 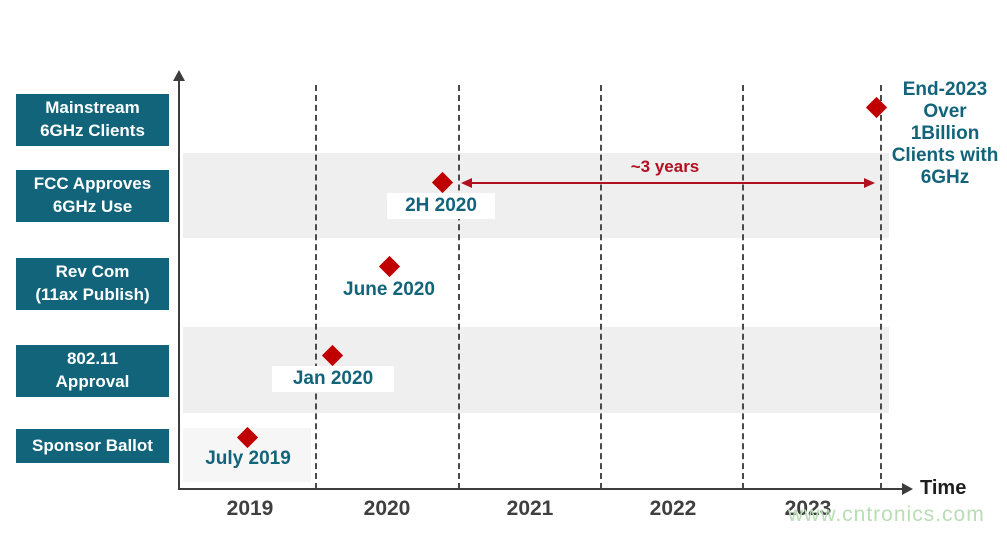 I want to click on end-label-line: Over, so click(x=945, y=111).